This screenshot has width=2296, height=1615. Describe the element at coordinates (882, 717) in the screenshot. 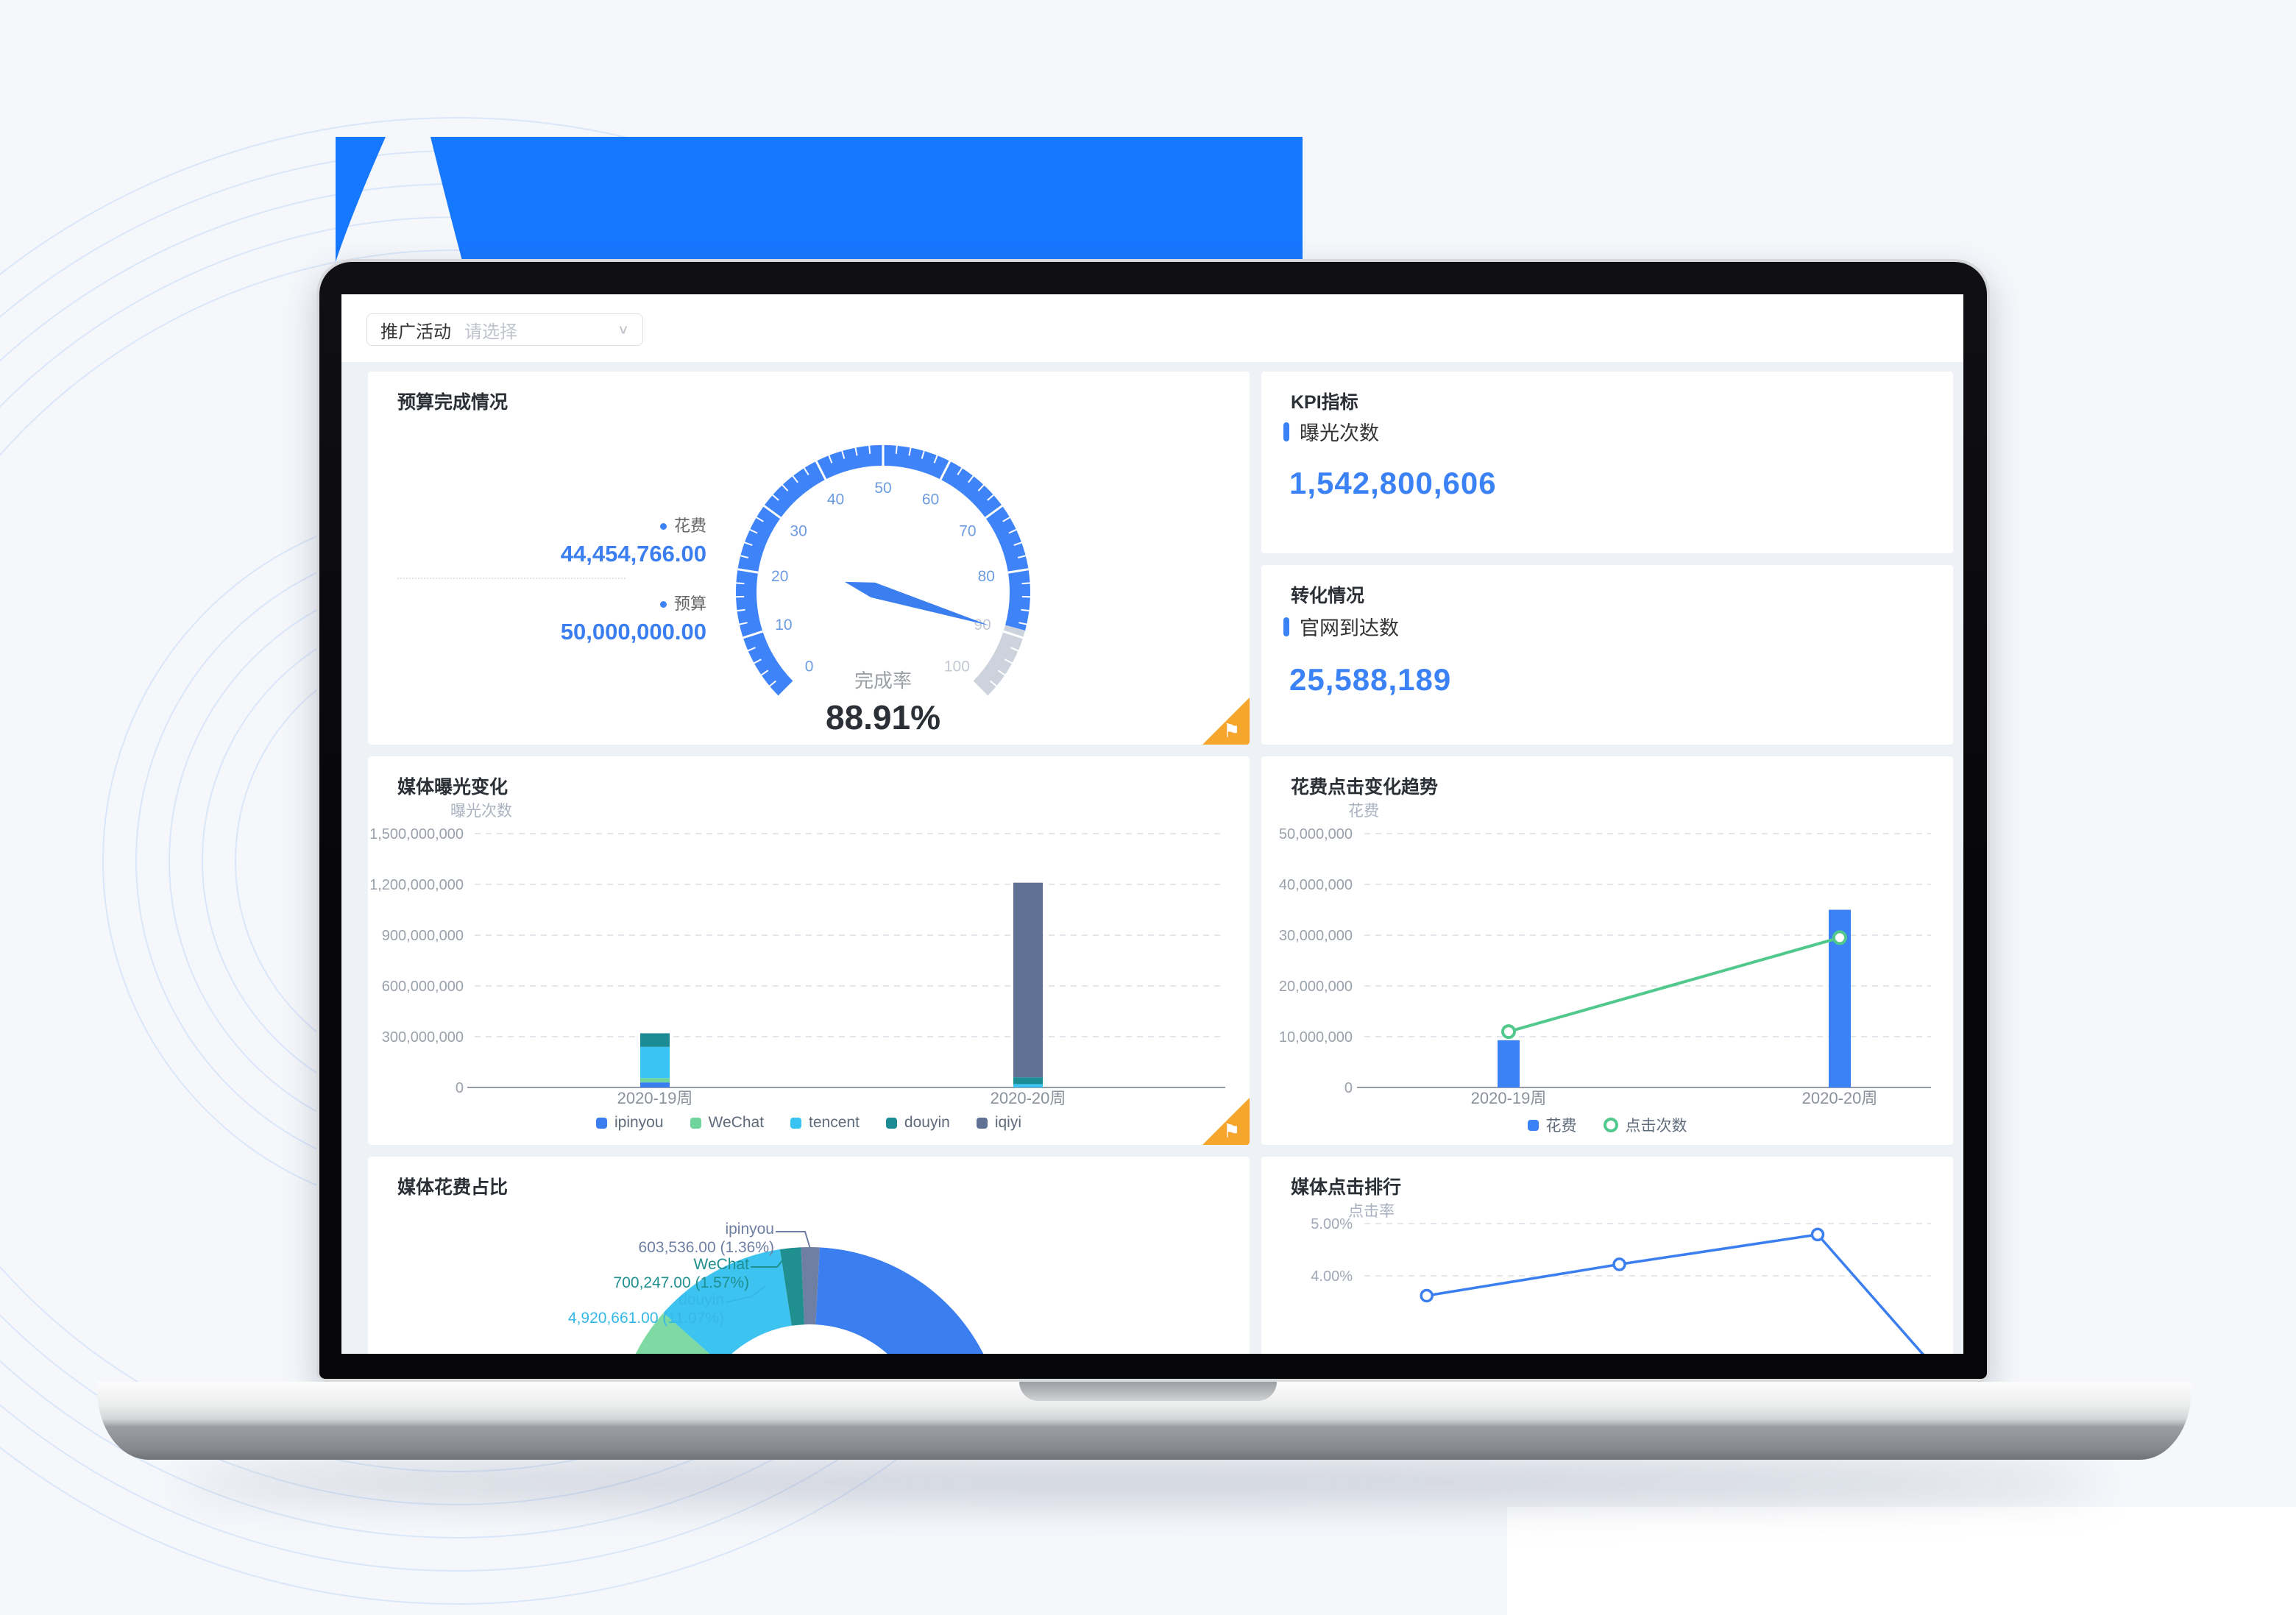

I see `gauge-value: 88.91%` at that location.